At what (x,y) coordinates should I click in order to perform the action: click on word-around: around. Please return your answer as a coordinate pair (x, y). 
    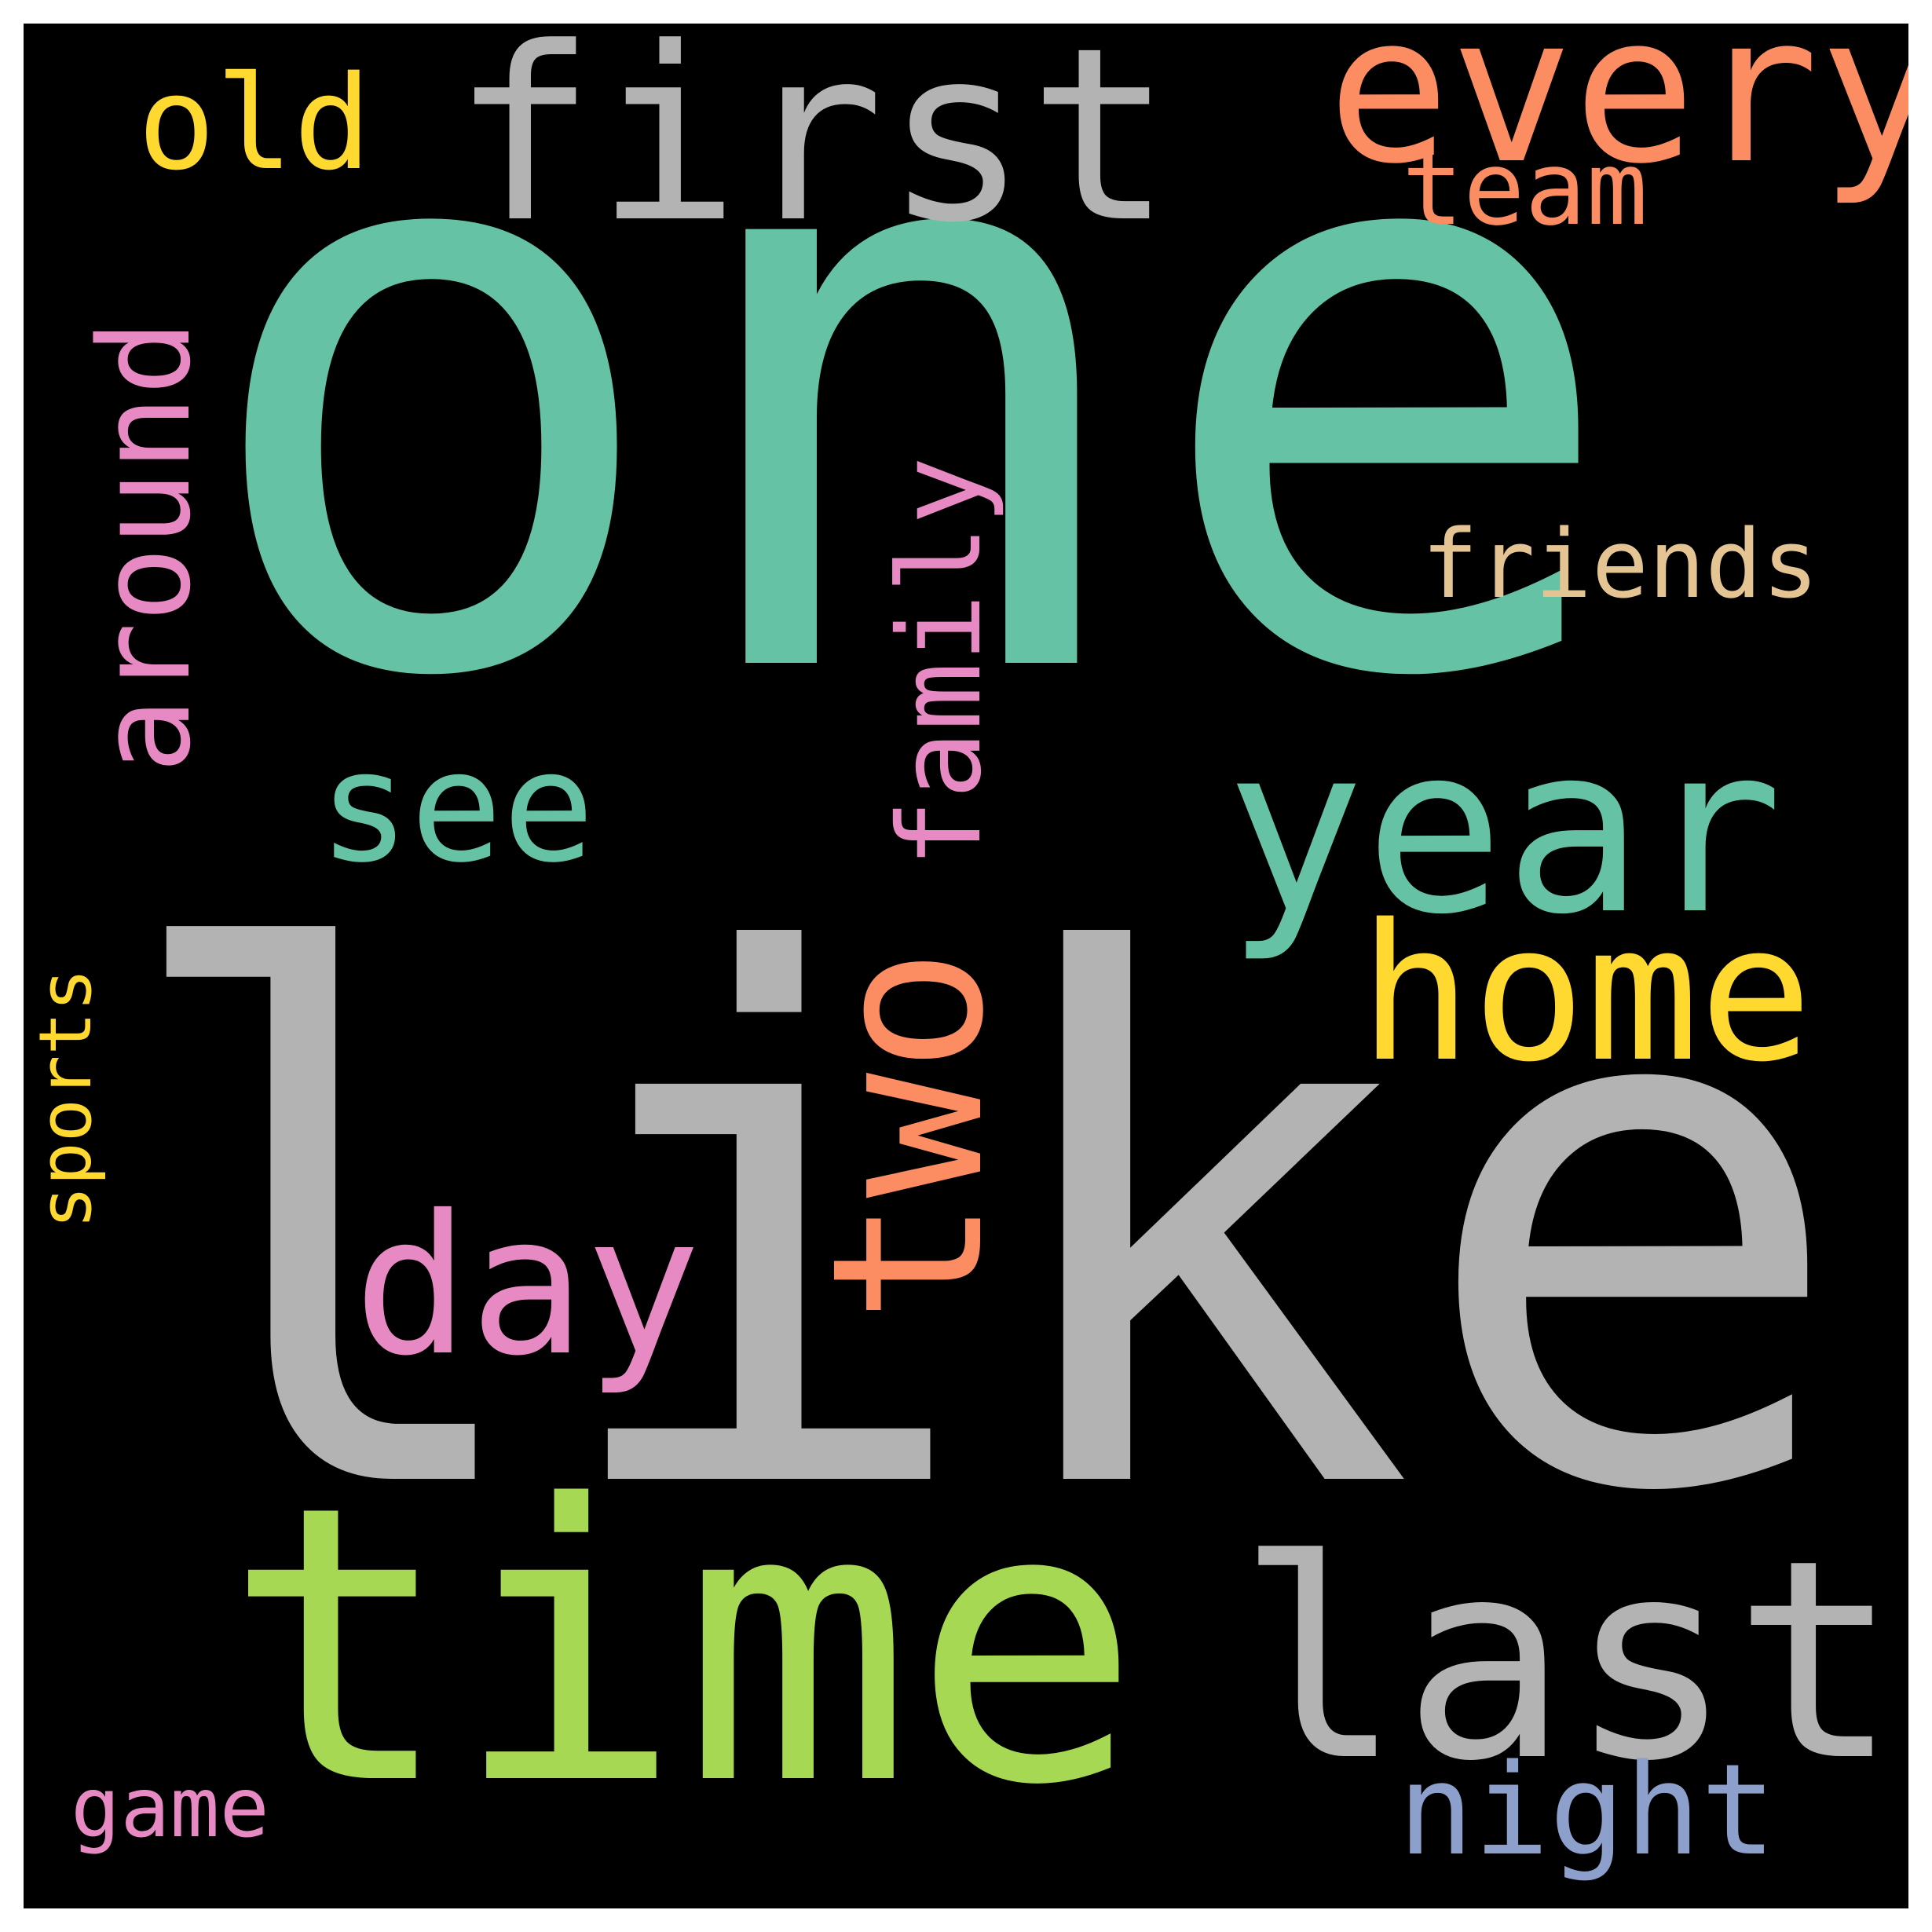
    Looking at the image, I should click on (144, 547).